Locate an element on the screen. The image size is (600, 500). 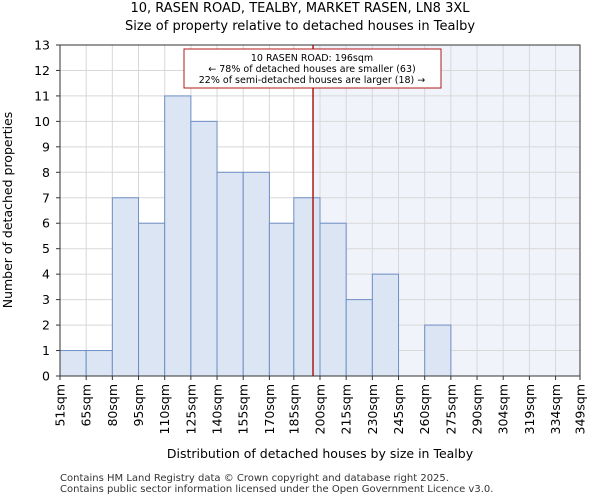
bar-65sqm is located at coordinates (99, 363).